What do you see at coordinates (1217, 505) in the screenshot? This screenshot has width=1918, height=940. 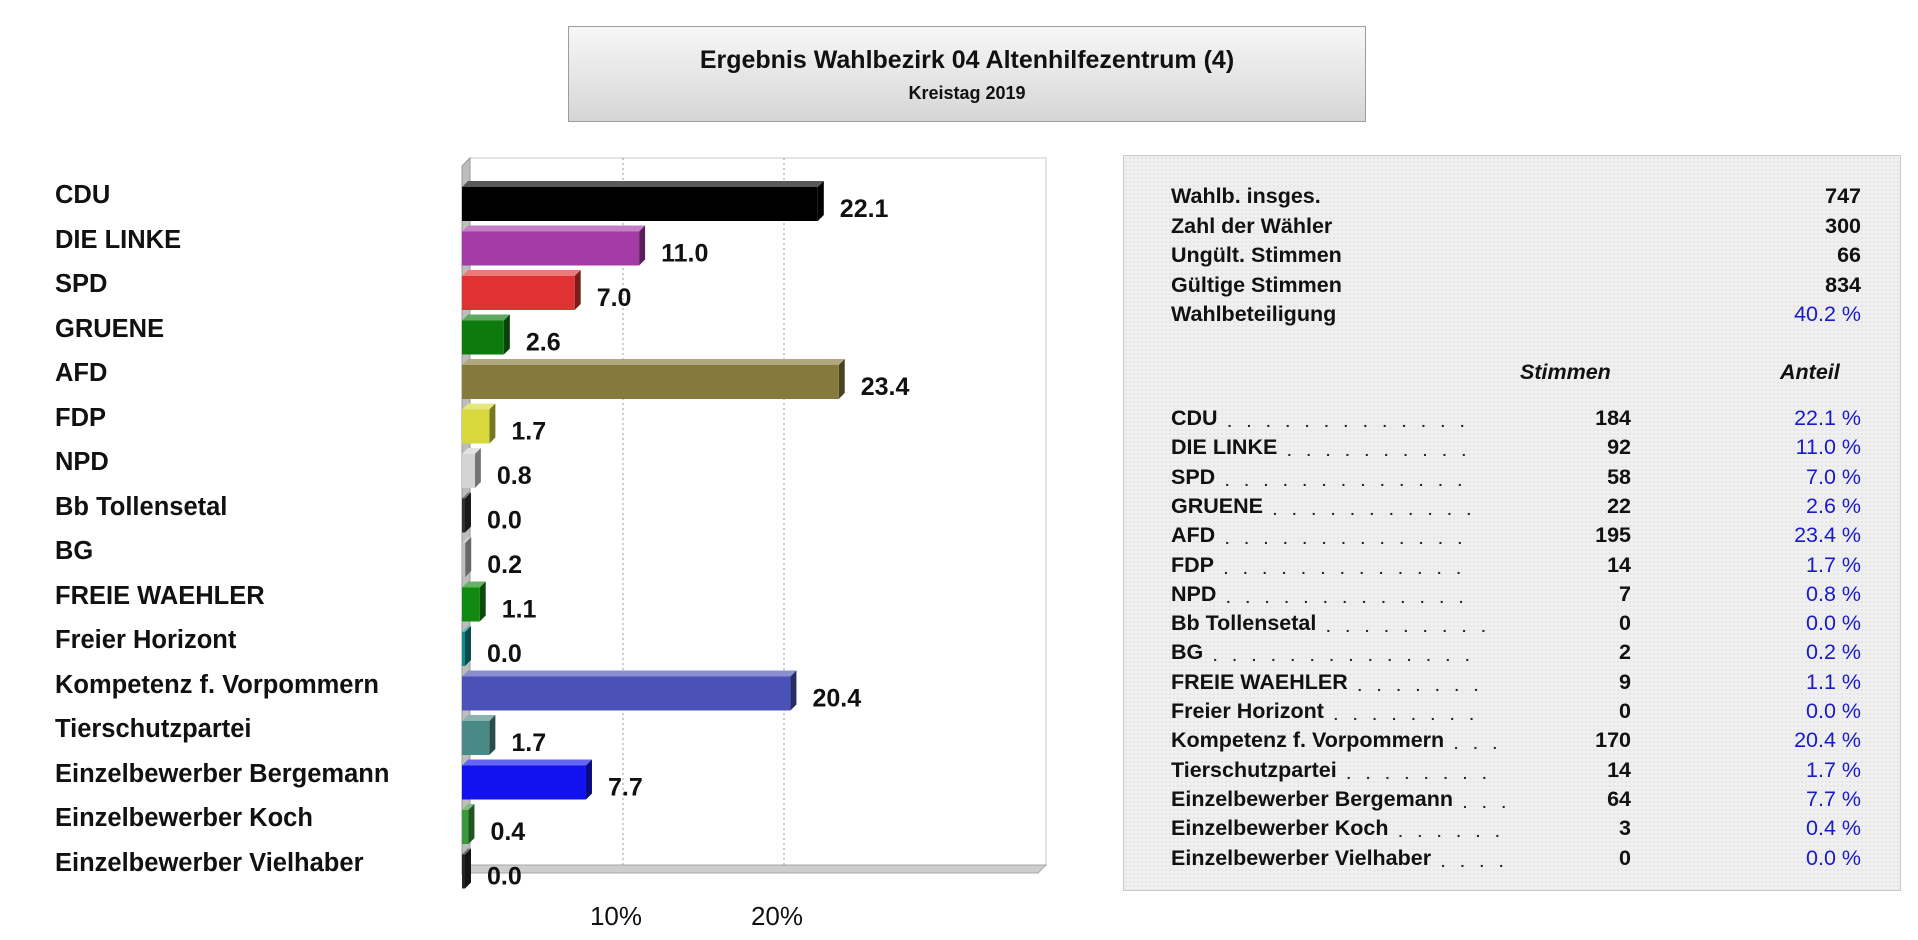 I see `summary-label: GRUENE` at bounding box center [1217, 505].